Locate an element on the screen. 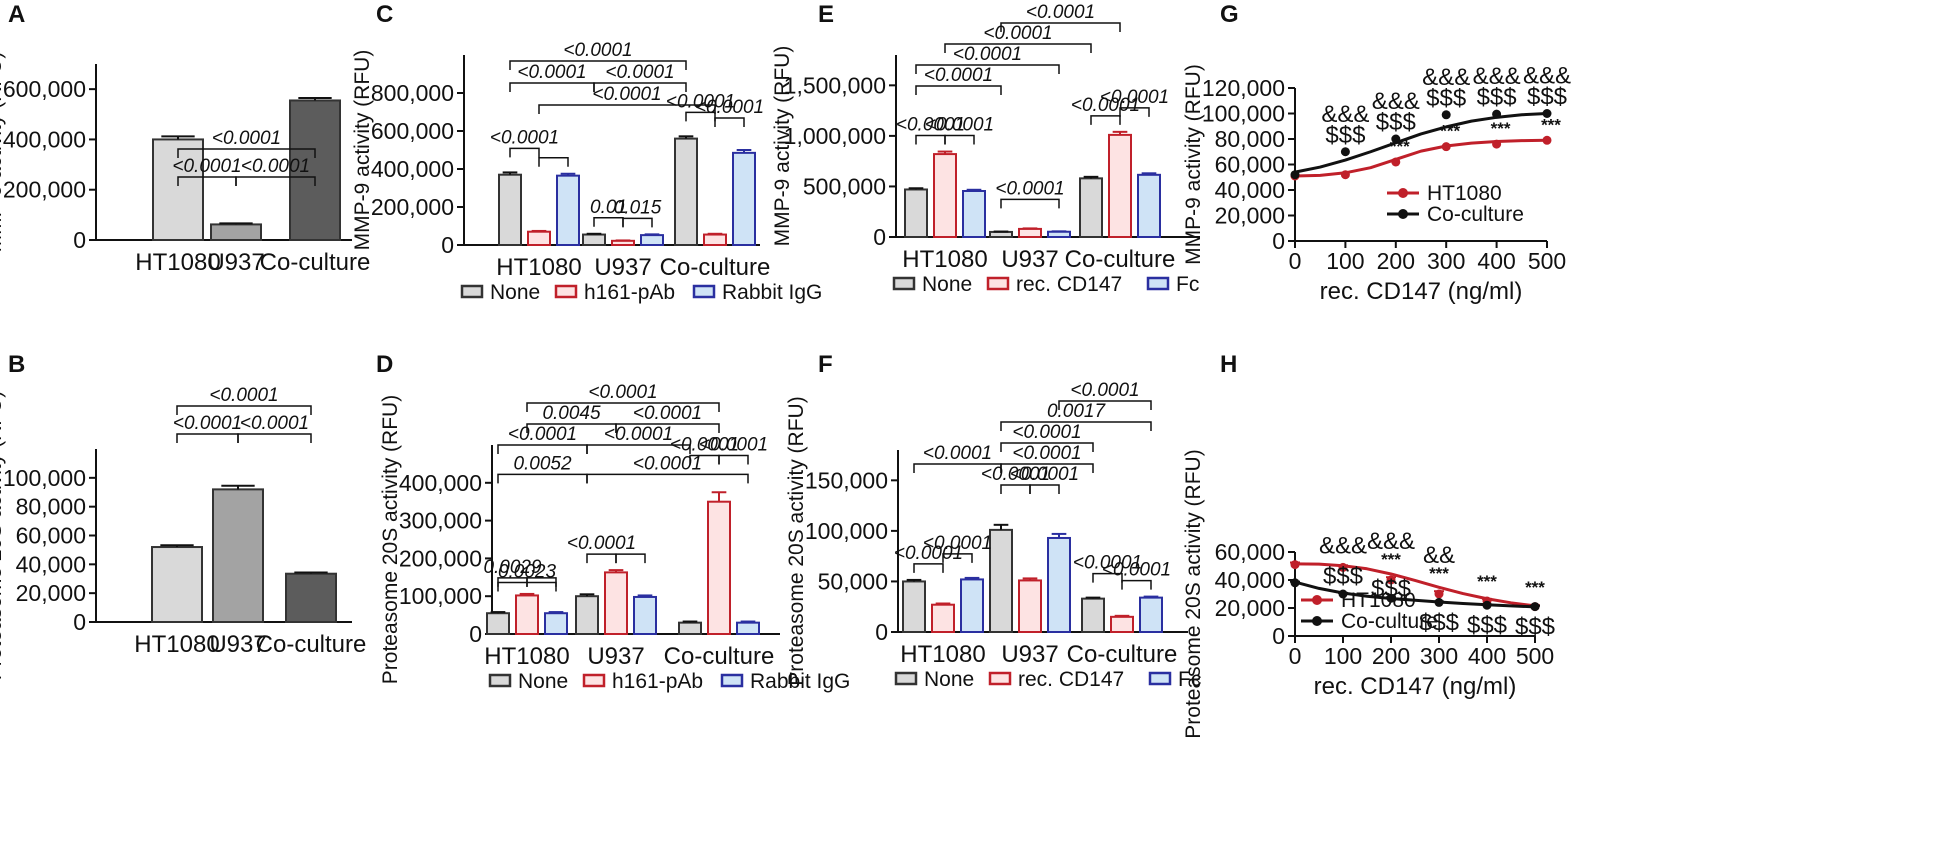 This screenshot has width=1949, height=868. p-value-label: 0.0045 is located at coordinates (571, 413).